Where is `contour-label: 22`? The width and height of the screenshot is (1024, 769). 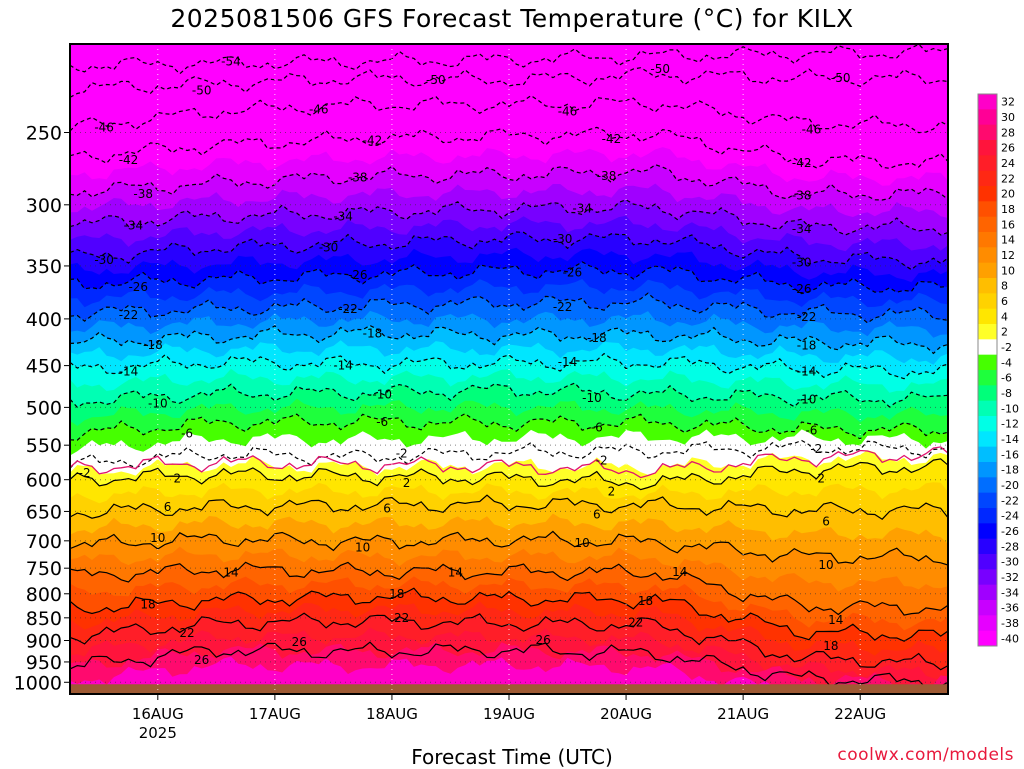 contour-label: 22 is located at coordinates (635, 622).